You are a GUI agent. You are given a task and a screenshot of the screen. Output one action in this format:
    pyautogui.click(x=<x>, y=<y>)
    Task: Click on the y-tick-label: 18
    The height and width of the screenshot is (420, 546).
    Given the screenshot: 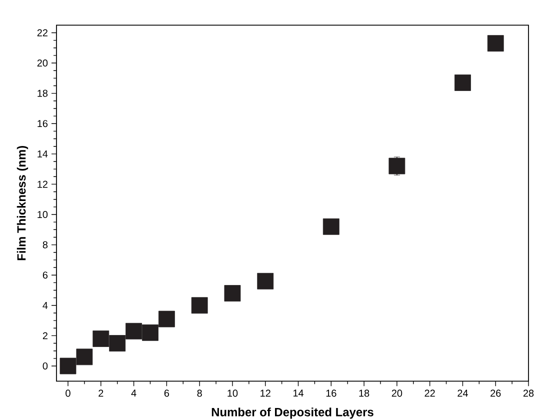 What is the action you would take?
    pyautogui.click(x=43, y=93)
    